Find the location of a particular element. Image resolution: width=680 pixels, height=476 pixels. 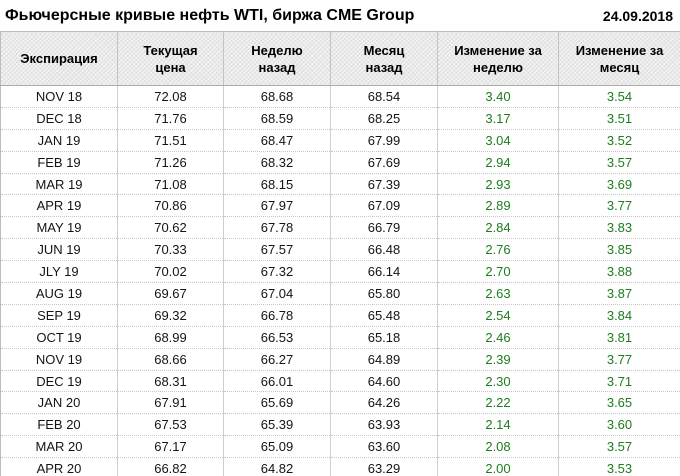

current-price-cell: 71.51 is located at coordinates (170, 140).